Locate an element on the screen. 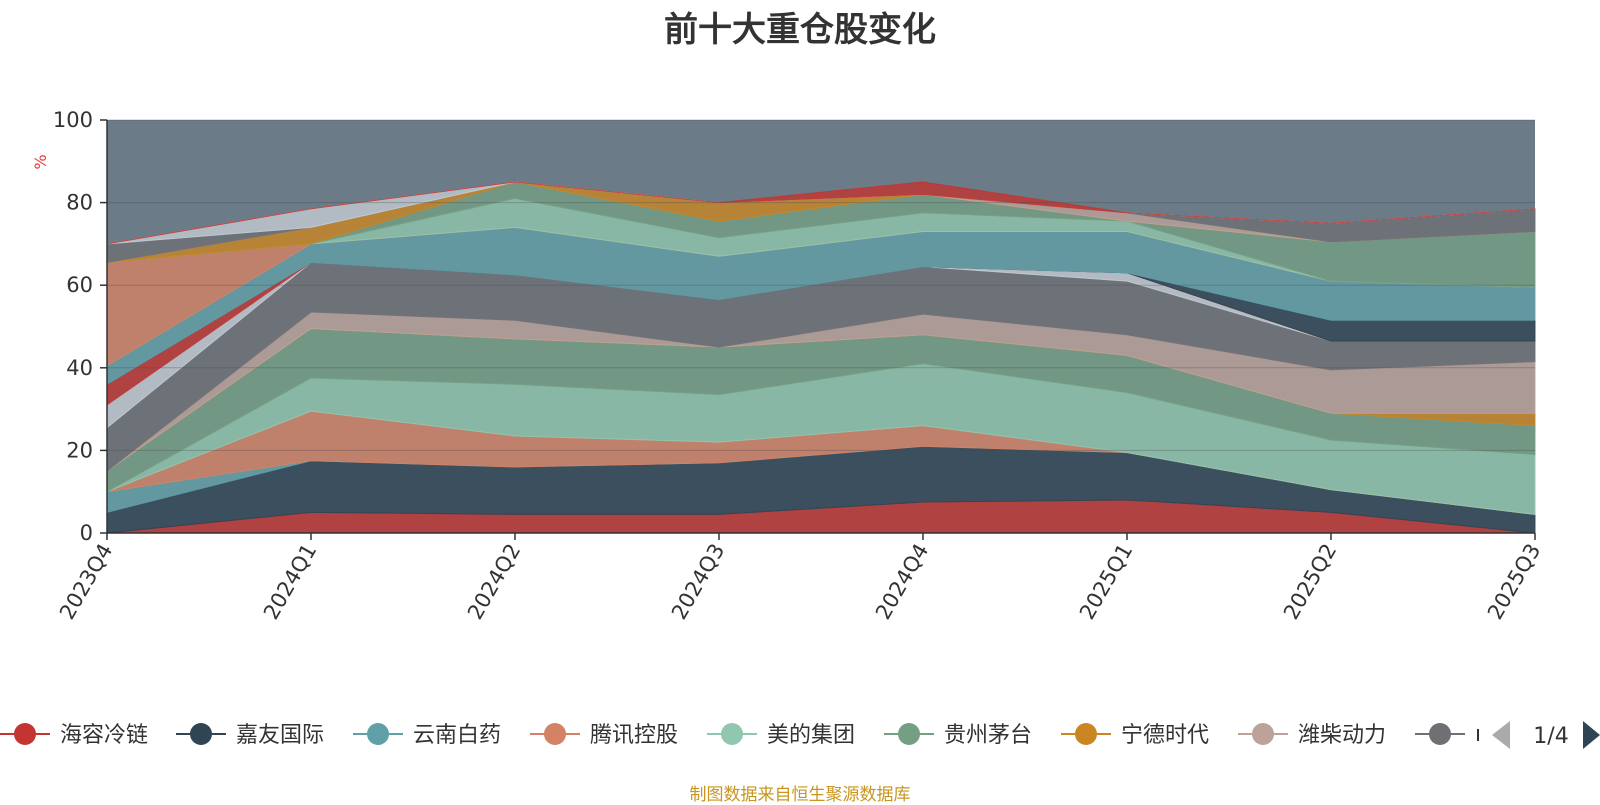  legend-item: 贵州茅台 is located at coordinates (958, 735).